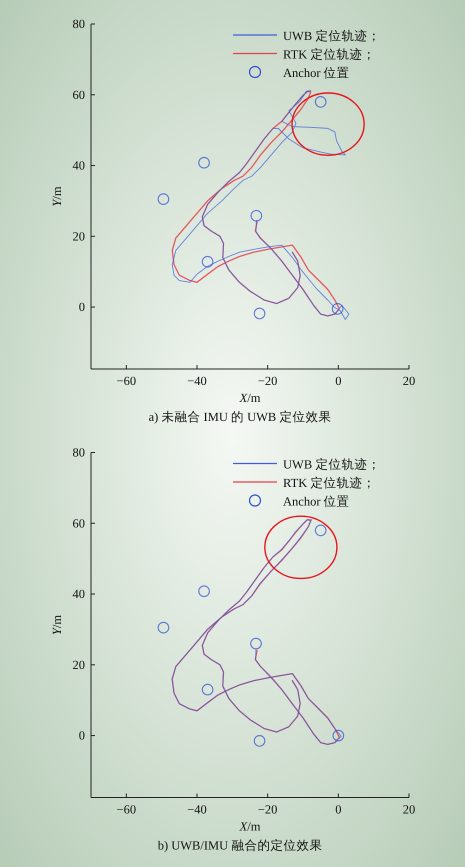 The image size is (465, 867). Describe the element at coordinates (240, 845) in the screenshot. I see `text: b) UWB/IMU 融合的定位效果` at that location.